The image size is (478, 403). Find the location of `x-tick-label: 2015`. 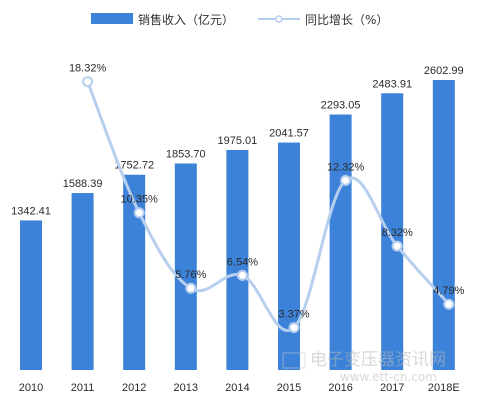

x-tick-label: 2015 is located at coordinates (289, 388).